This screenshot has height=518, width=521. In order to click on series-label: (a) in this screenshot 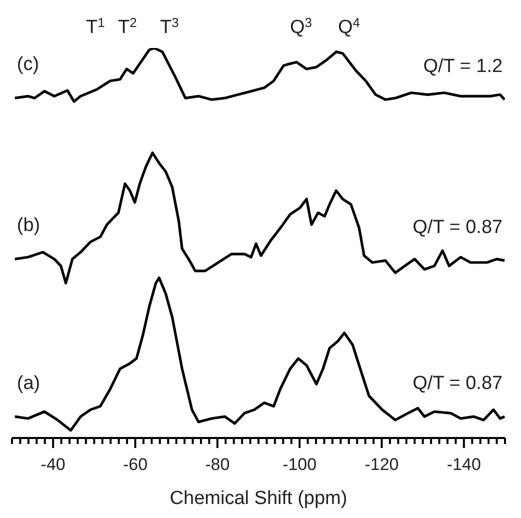, I will do `click(28, 383)`.